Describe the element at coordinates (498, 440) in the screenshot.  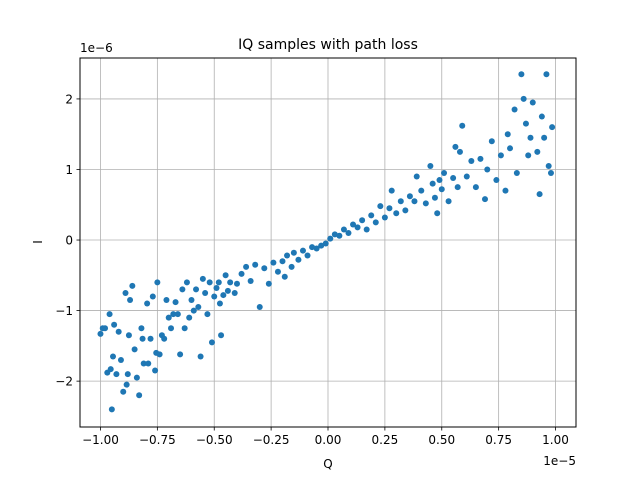
I see `x-tick-label: 0.75` at that location.